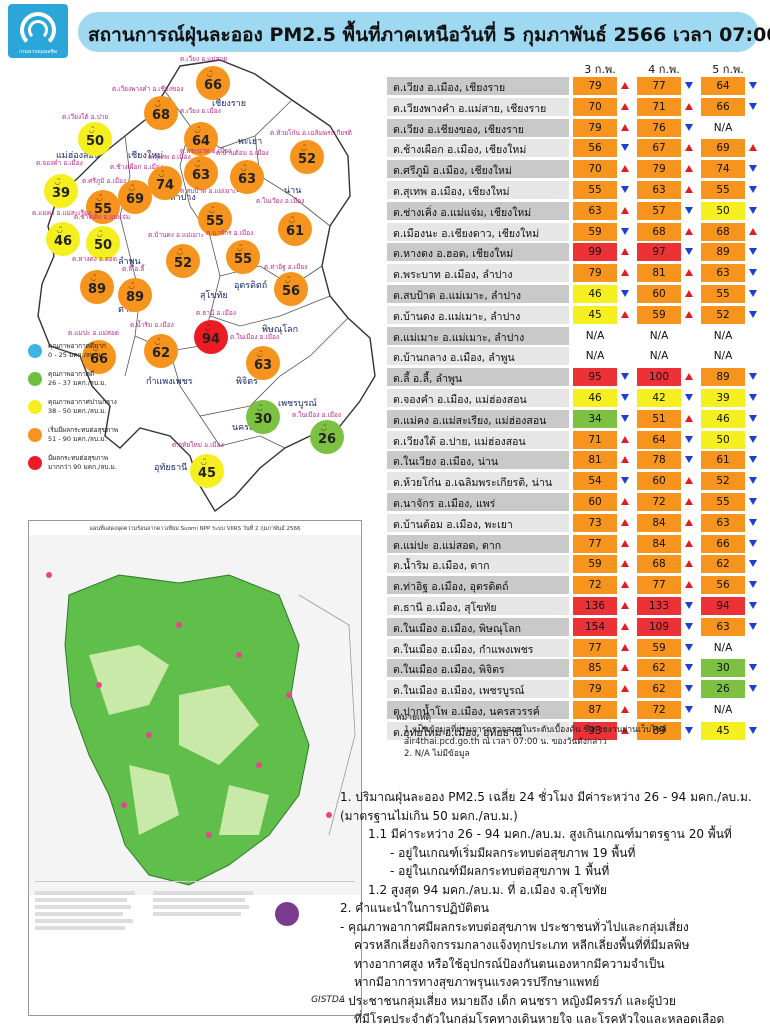 The image size is (770, 1024). I want to click on pm25-value-cell: 60, so click(659, 293).